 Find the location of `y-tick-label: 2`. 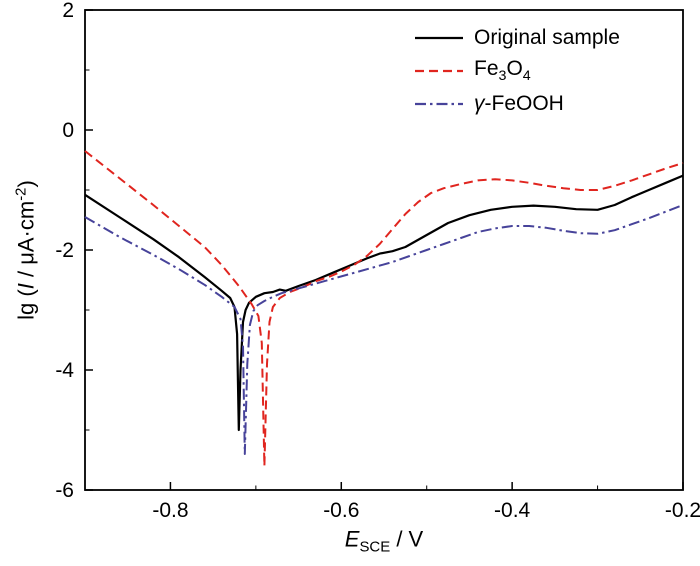

y-tick-label: 2 is located at coordinates (68, 11).